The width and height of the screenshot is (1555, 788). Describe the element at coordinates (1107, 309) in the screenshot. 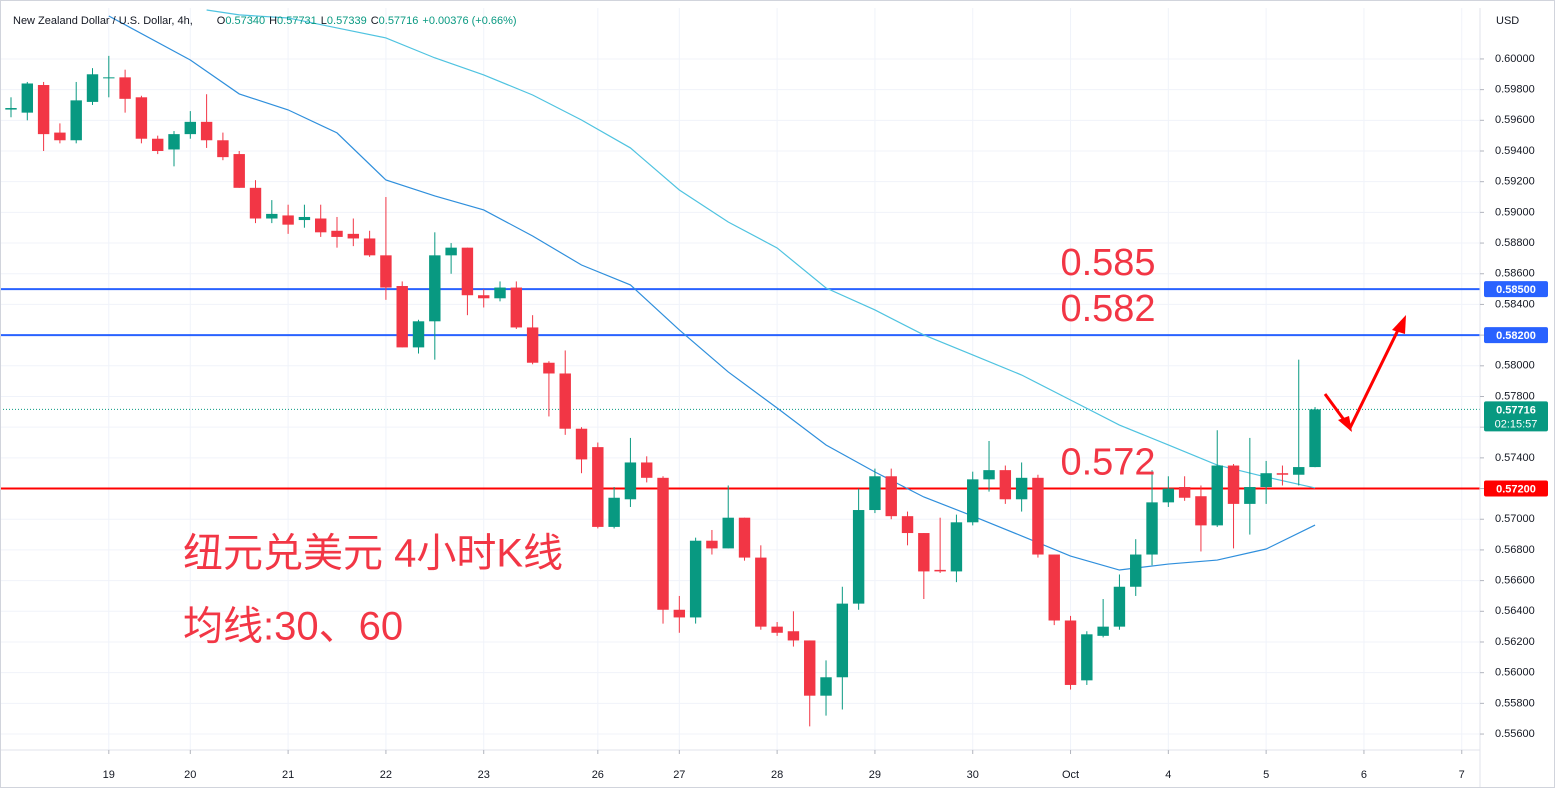

I see `level-annotation: 0.582` at that location.